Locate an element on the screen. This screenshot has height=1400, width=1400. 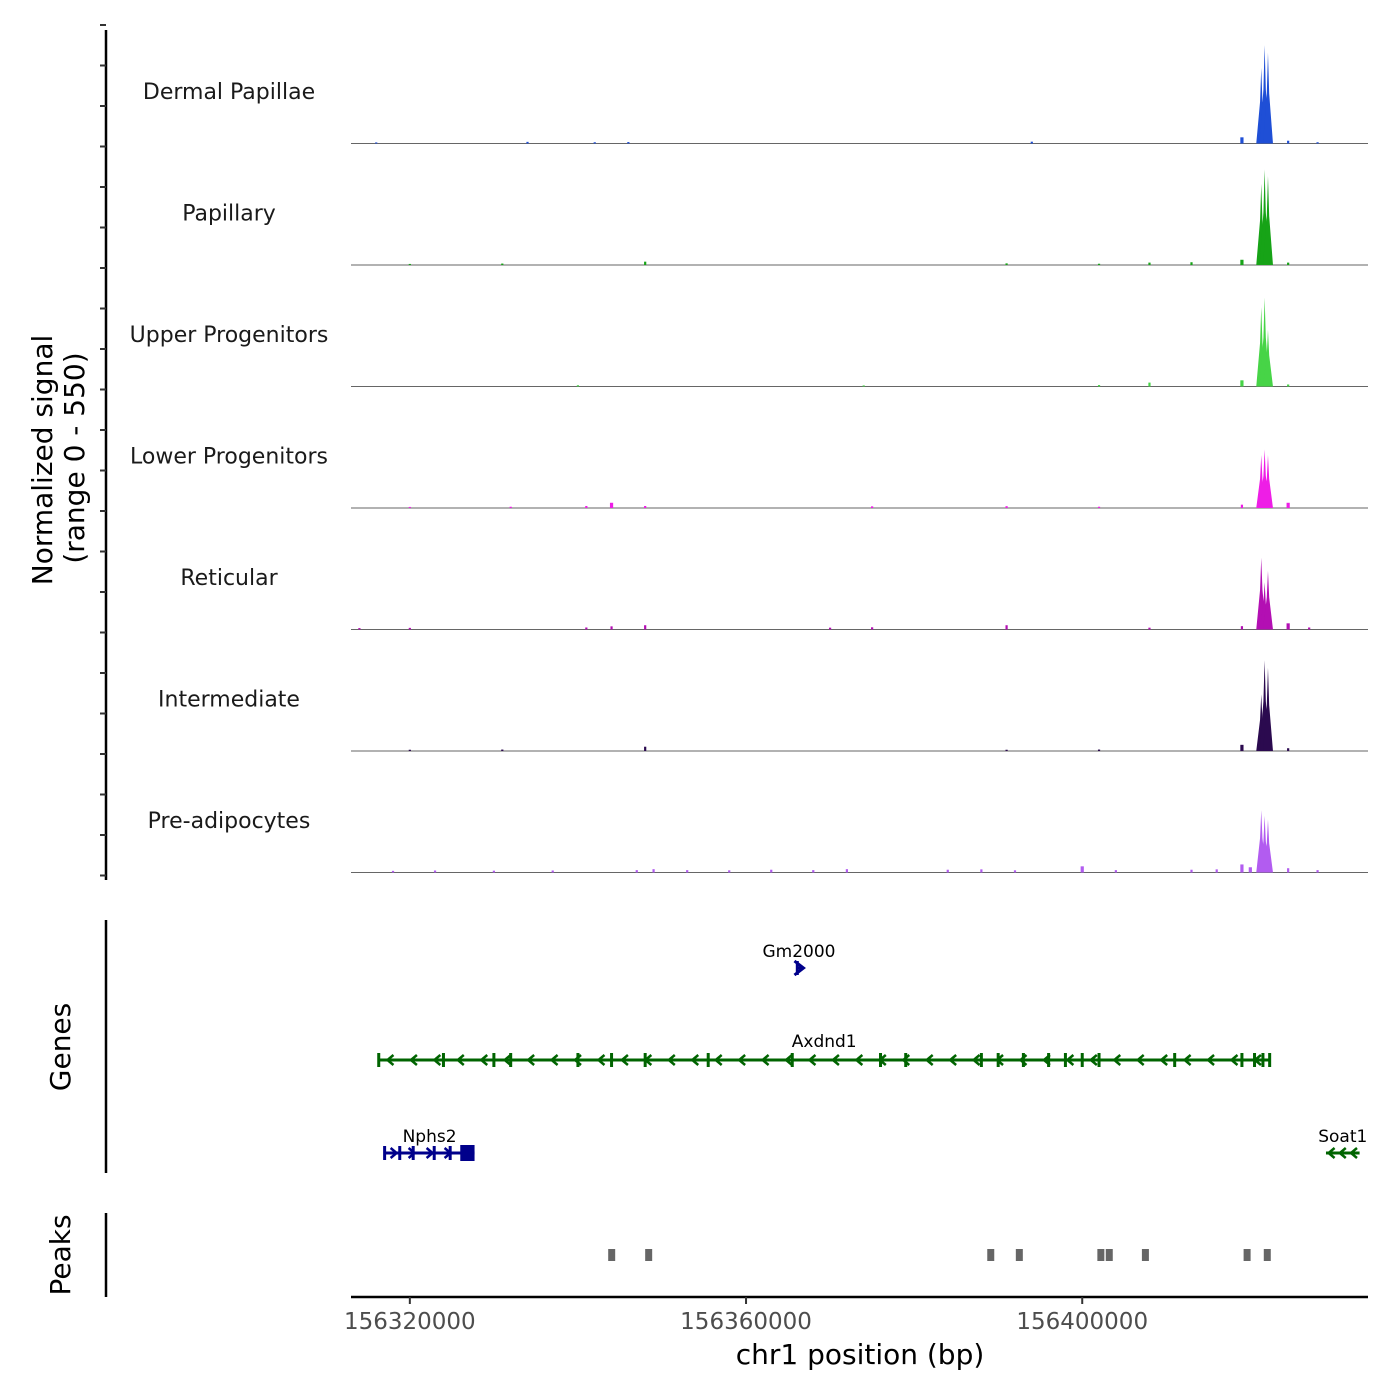
peaks-track-title: Peaks is located at coordinates (60, 1254).